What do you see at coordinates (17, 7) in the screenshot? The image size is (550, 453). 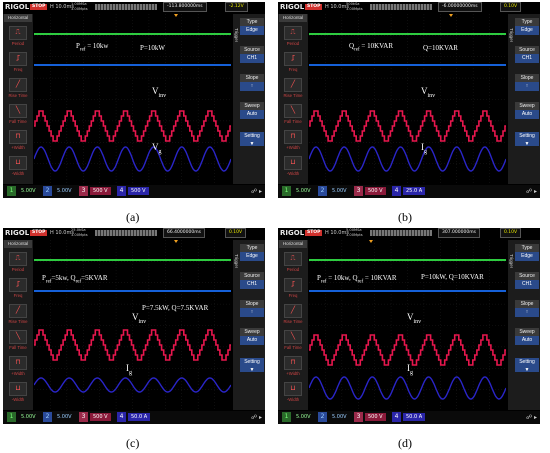 I see `brand-logo: RIGOL` at bounding box center [17, 7].